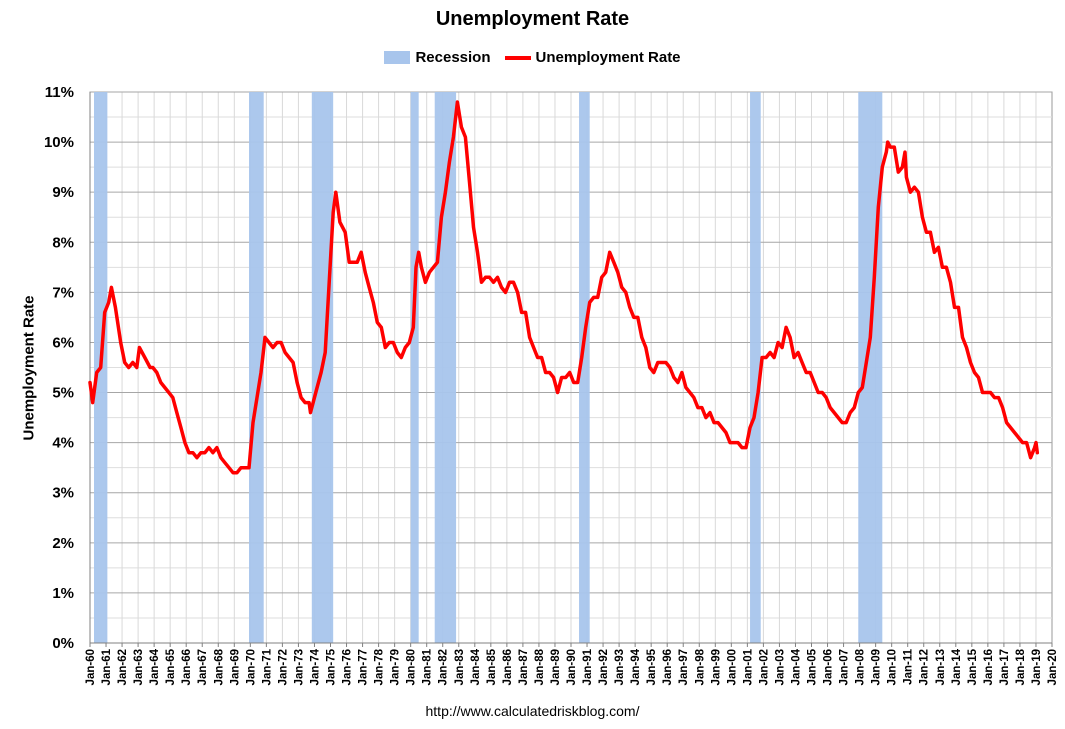 This screenshot has height=729, width=1065. Describe the element at coordinates (532, 711) in the screenshot. I see `source-url: http://www.calculatedriskblog.com/` at that location.